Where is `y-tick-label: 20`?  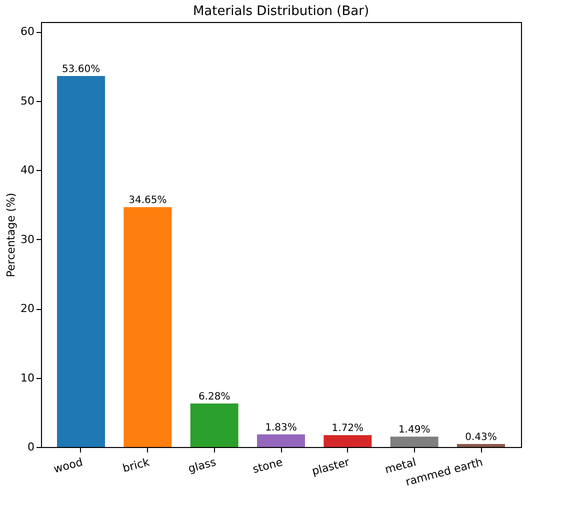 y-tick-label: 20 is located at coordinates (27, 309).